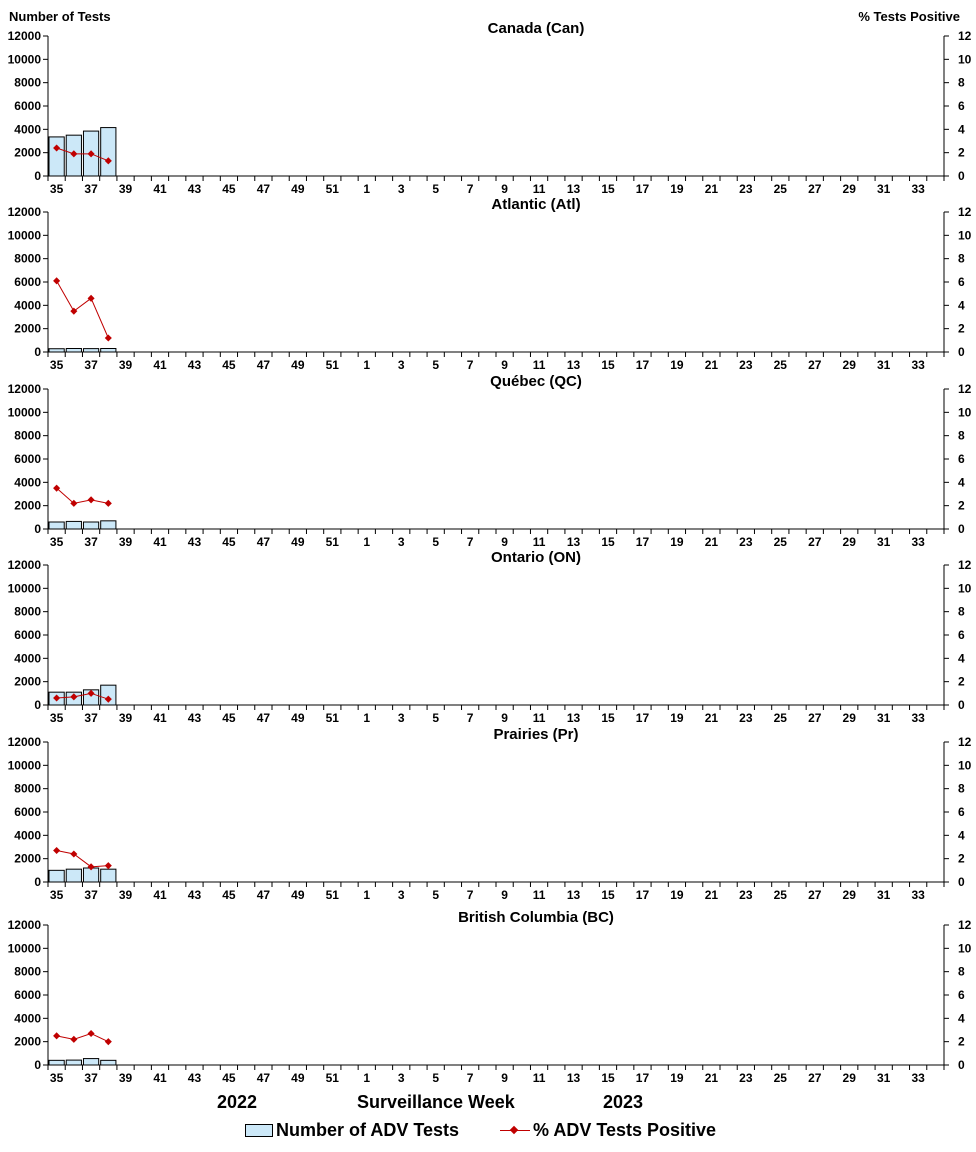 The width and height of the screenshot is (976, 1152). What do you see at coordinates (918, 1078) in the screenshot?
I see `x-tick-label: 33` at bounding box center [918, 1078].